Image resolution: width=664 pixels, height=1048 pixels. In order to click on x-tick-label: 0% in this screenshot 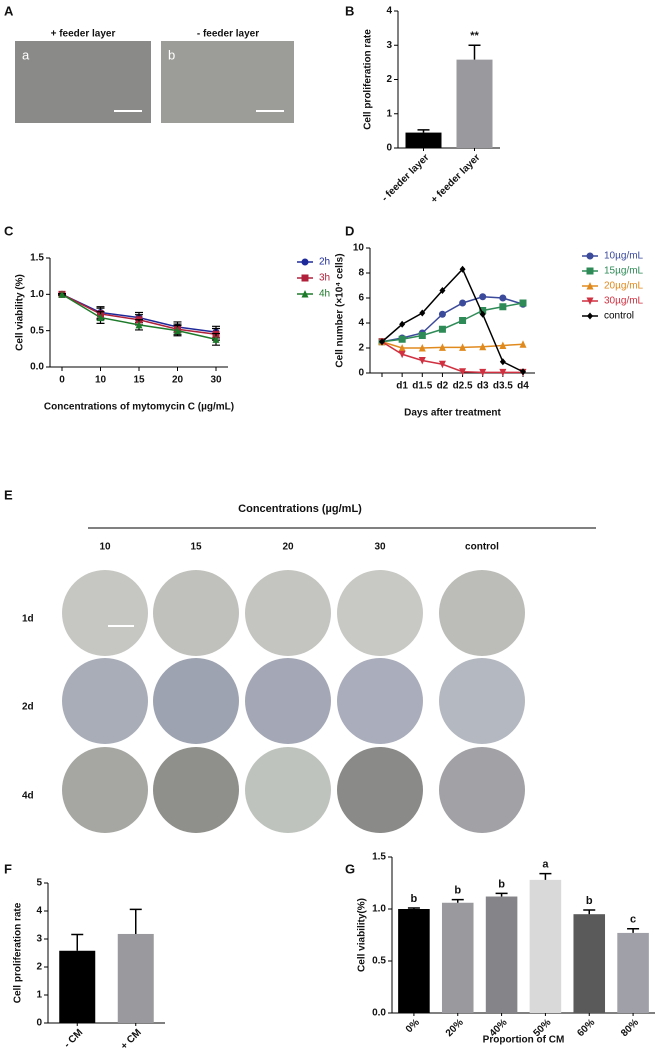, I will do `click(413, 1026)`.